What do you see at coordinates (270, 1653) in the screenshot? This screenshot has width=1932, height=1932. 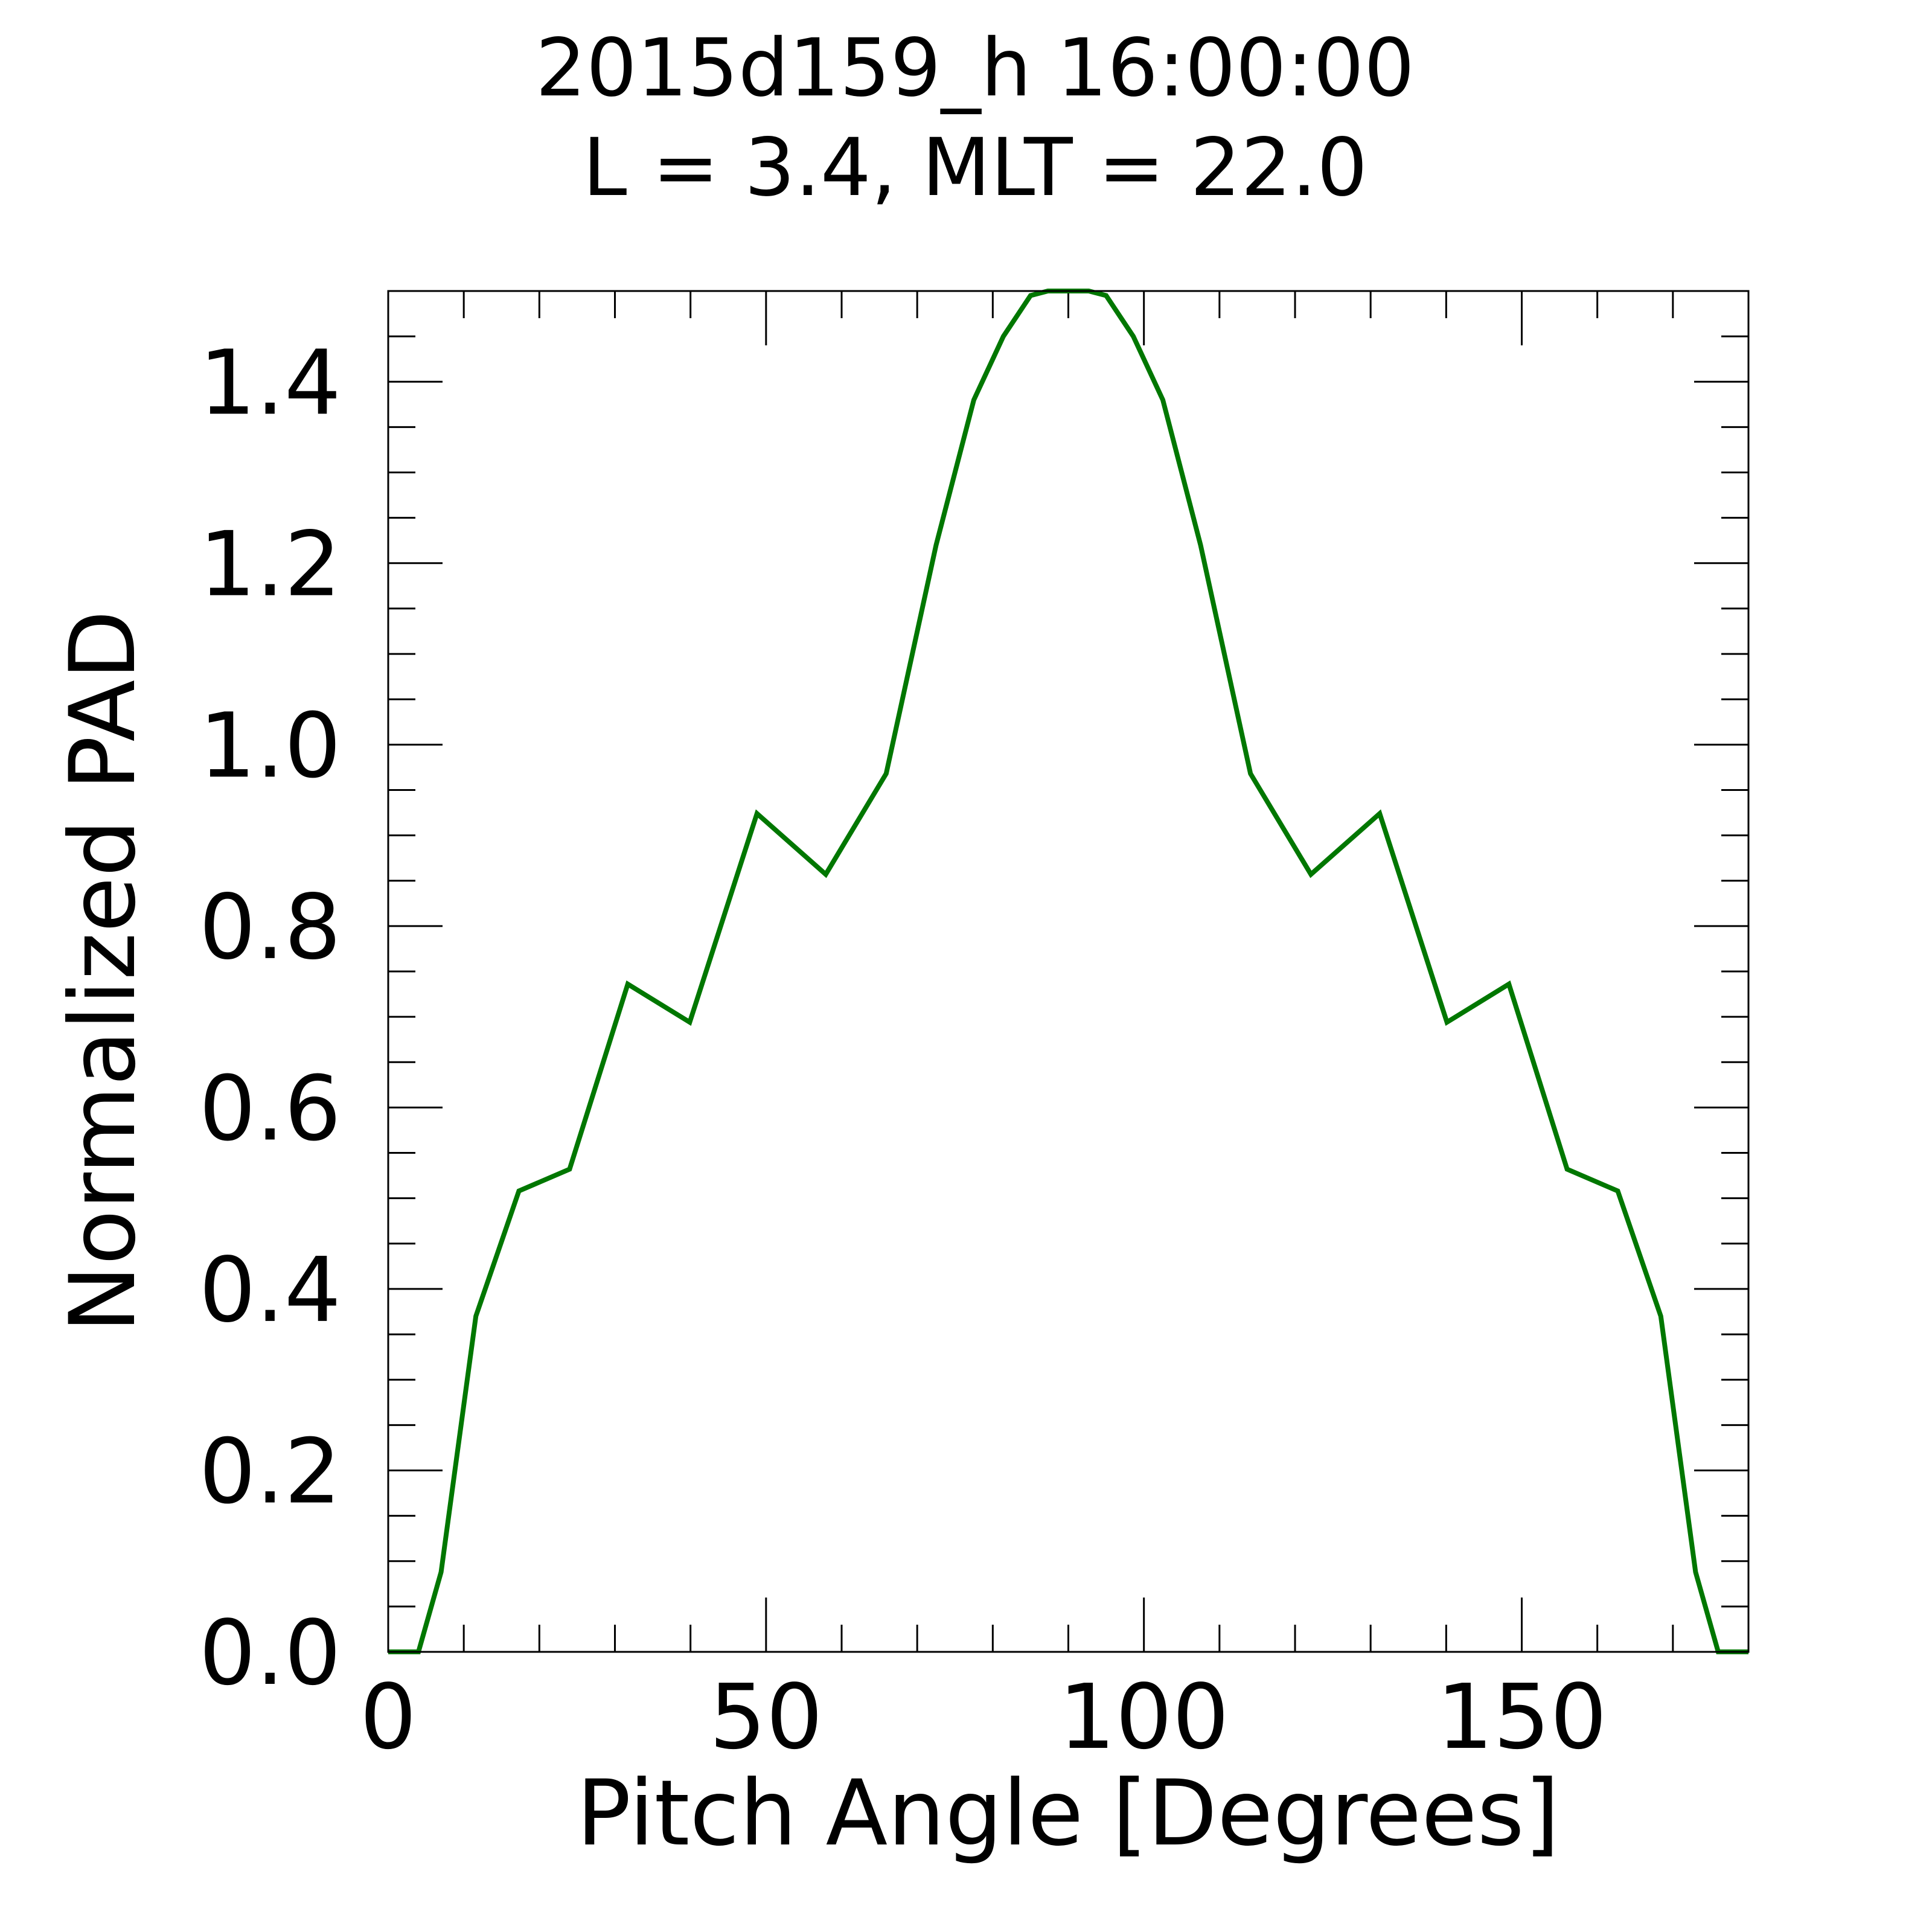 I see `y-tick-label: 0.0` at bounding box center [270, 1653].